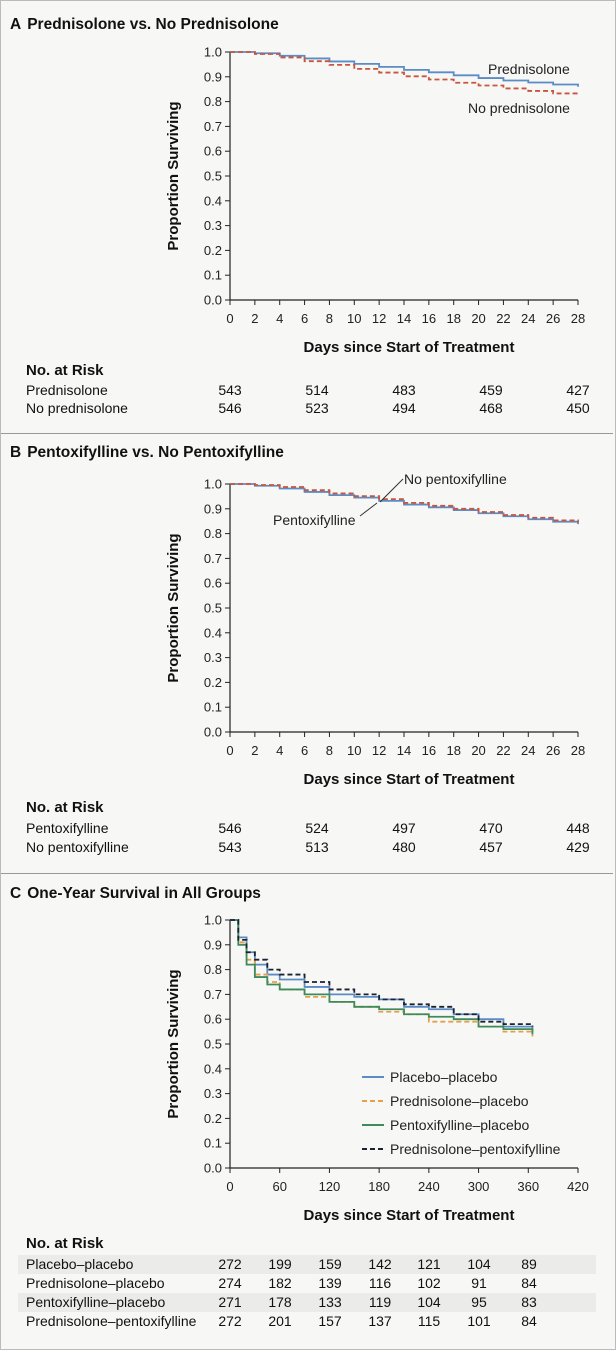 The width and height of the screenshot is (616, 1350). What do you see at coordinates (578, 1186) in the screenshot?
I see `x-tick-label: 420` at bounding box center [578, 1186].